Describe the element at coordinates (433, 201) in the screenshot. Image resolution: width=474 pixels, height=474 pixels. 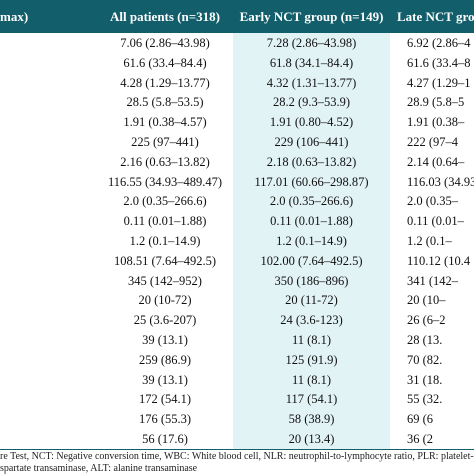
I see `table-cell: 2.0 (0.35–` at that location.